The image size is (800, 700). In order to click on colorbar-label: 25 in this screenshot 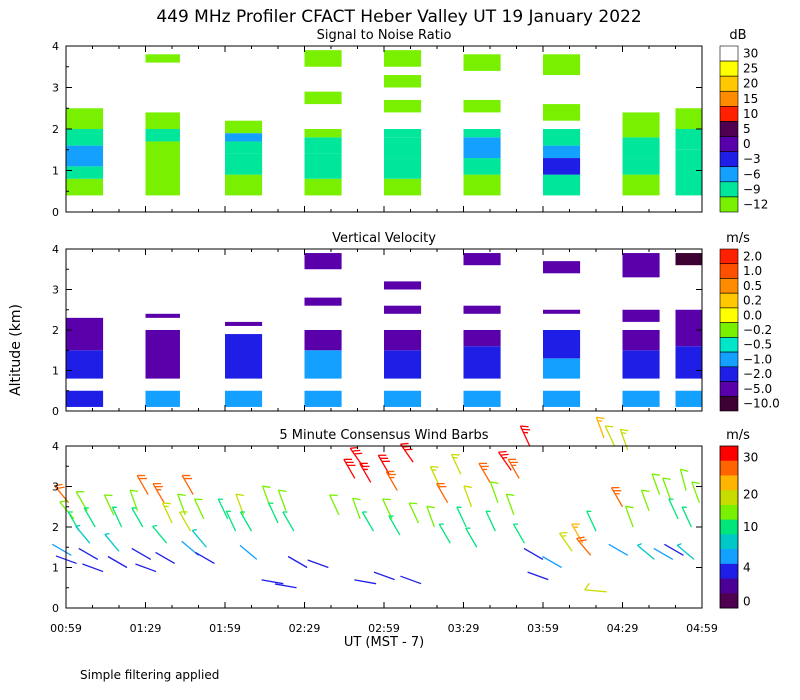, I will do `click(750, 69)`.